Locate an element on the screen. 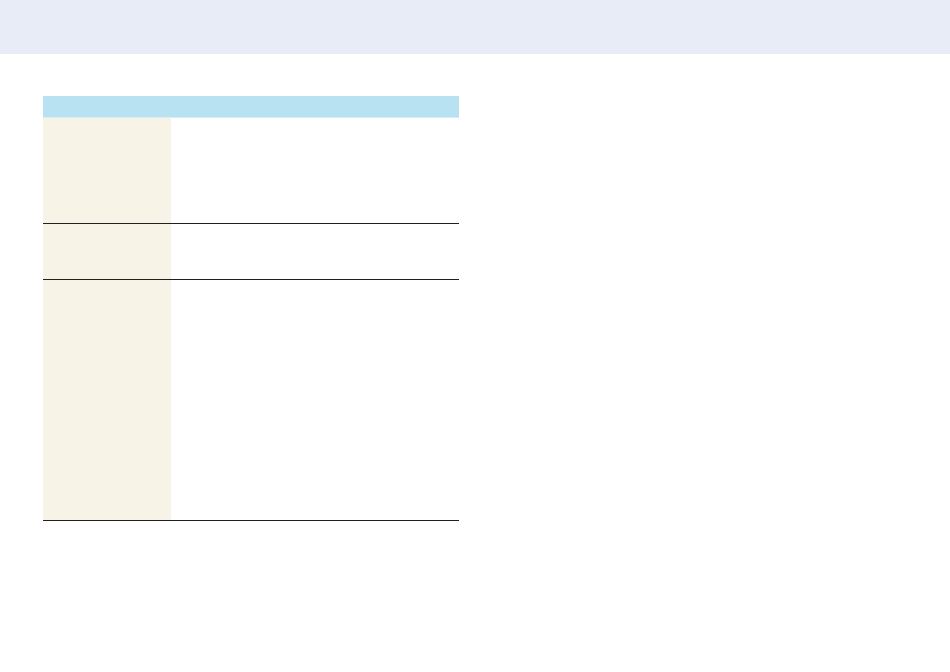  table-header is located at coordinates (251, 107).